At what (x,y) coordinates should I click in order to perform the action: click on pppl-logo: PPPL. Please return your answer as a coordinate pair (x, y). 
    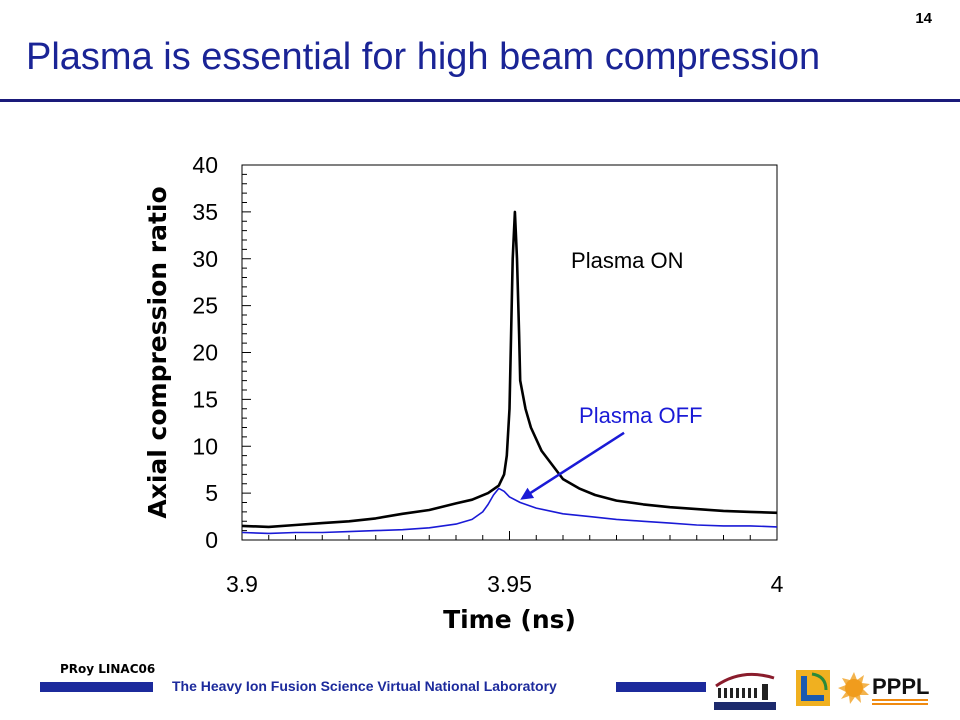
    Looking at the image, I should click on (883, 688).